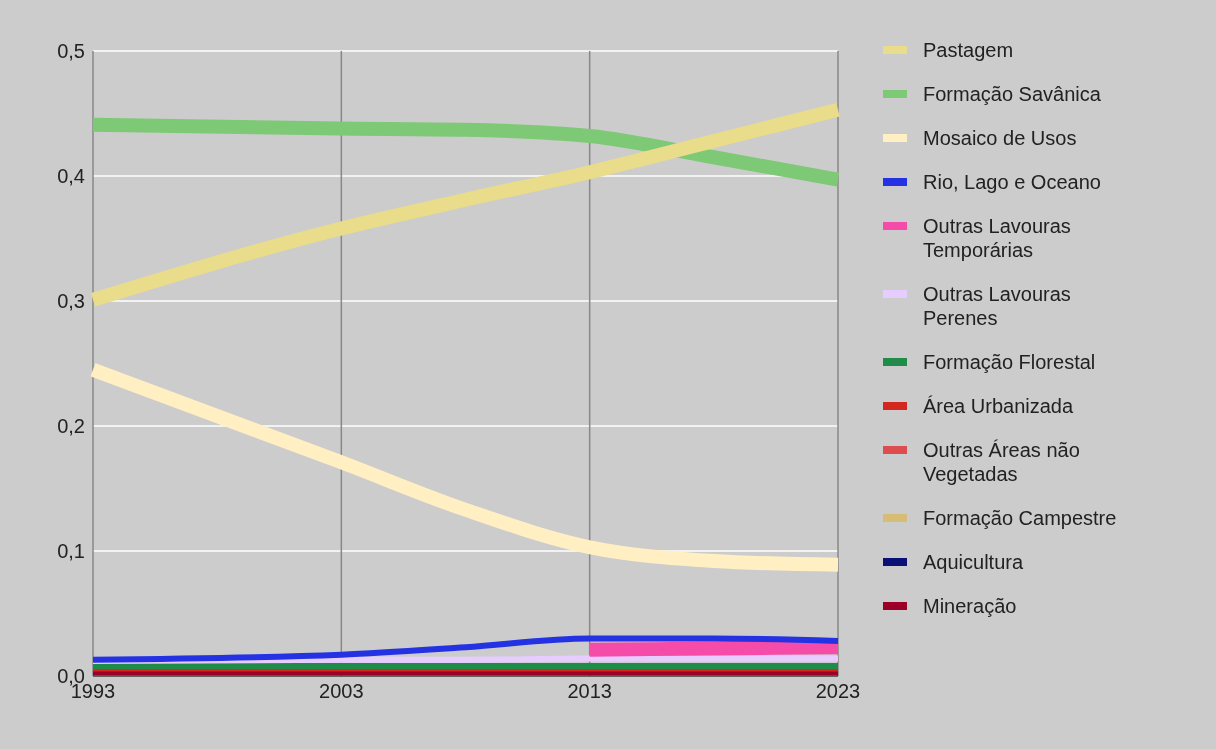 Image resolution: width=1216 pixels, height=749 pixels. Describe the element at coordinates (997, 238) in the screenshot. I see `legend-label: Outras Lavouras Temporárias` at that location.